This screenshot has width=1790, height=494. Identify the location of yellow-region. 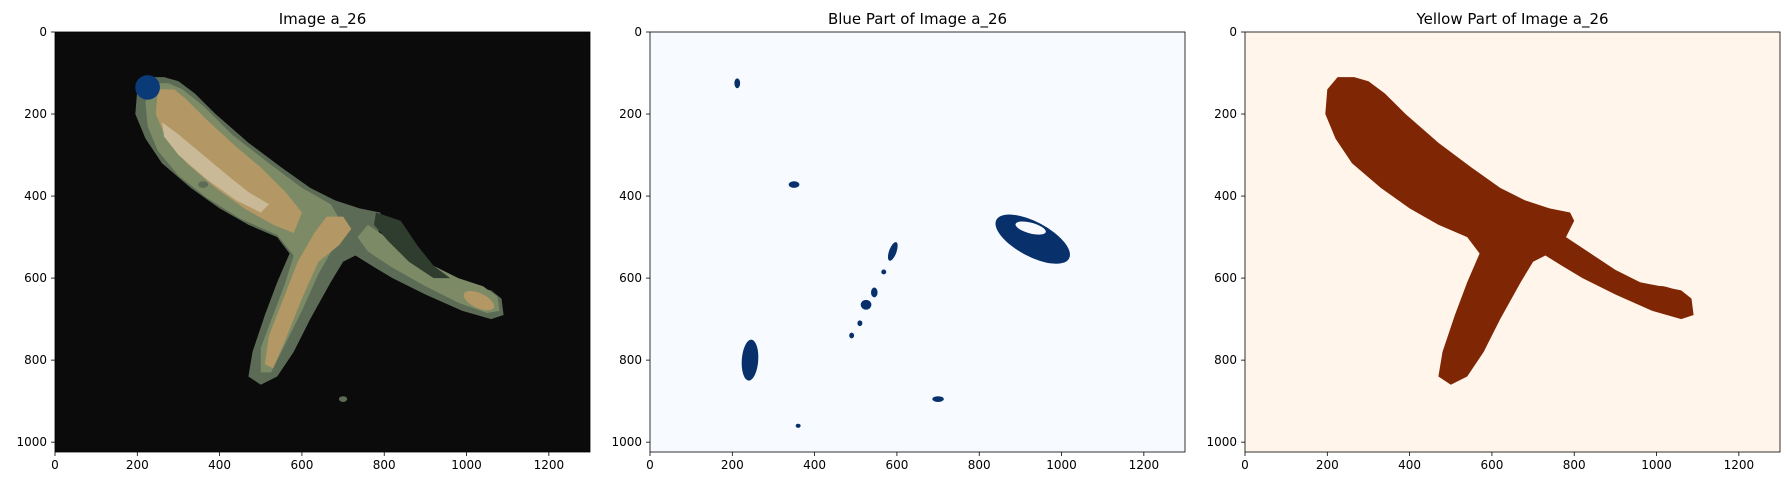
(1509, 231).